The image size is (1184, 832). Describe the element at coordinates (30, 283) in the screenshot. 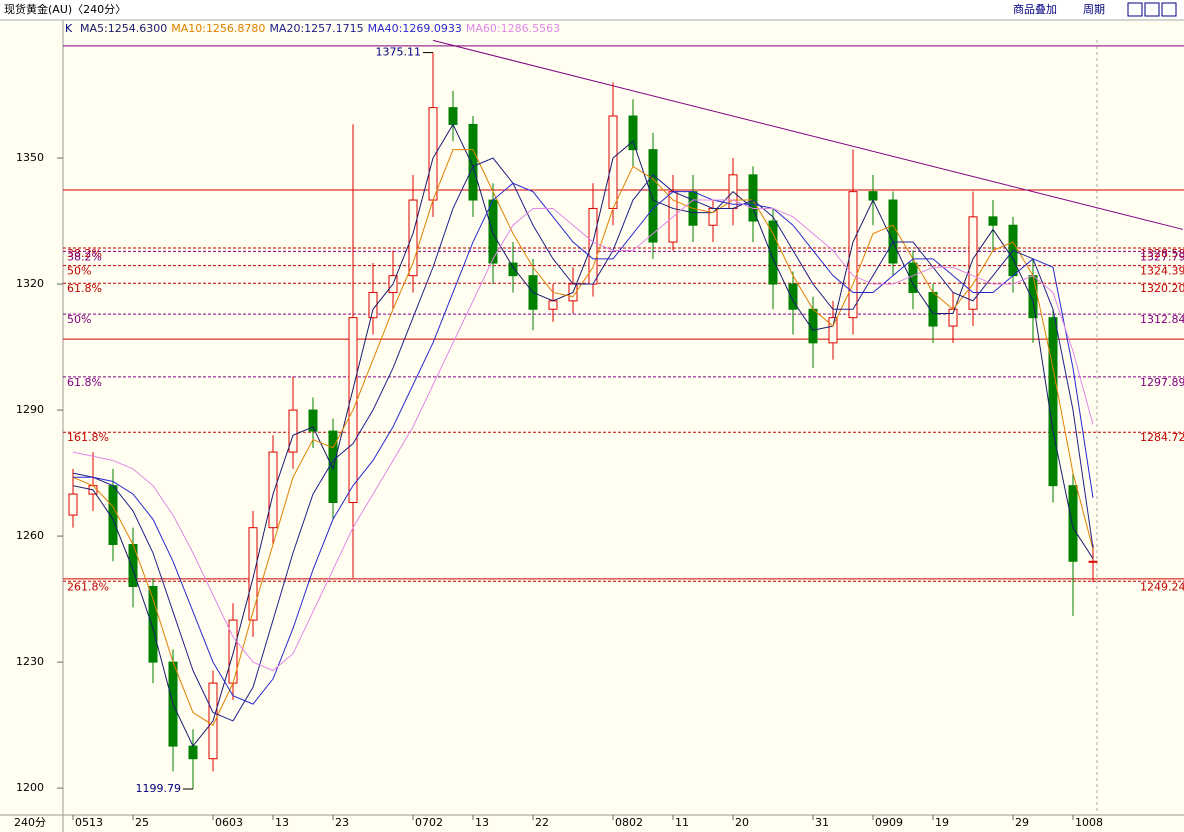

I see `y-tick-label: 1320` at that location.